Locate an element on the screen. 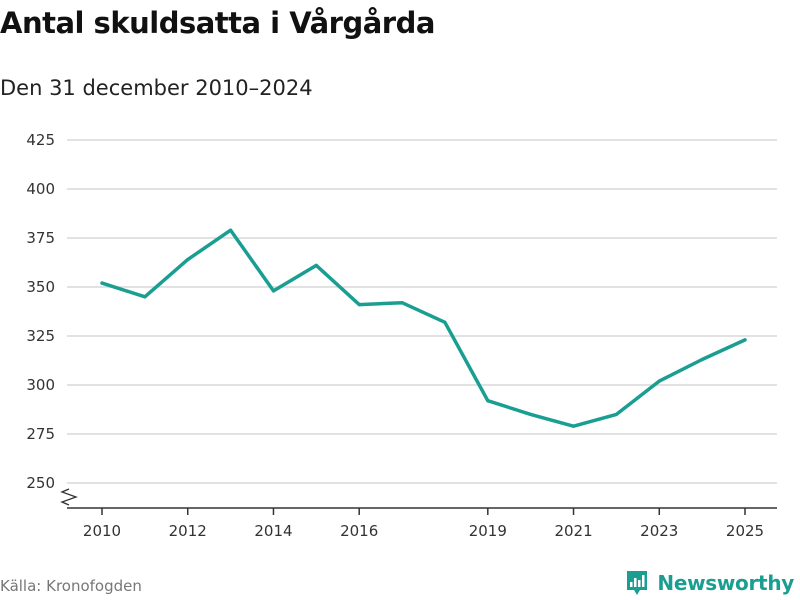 The width and height of the screenshot is (800, 600). brand-logo: Newsworthy is located at coordinates (709, 583).